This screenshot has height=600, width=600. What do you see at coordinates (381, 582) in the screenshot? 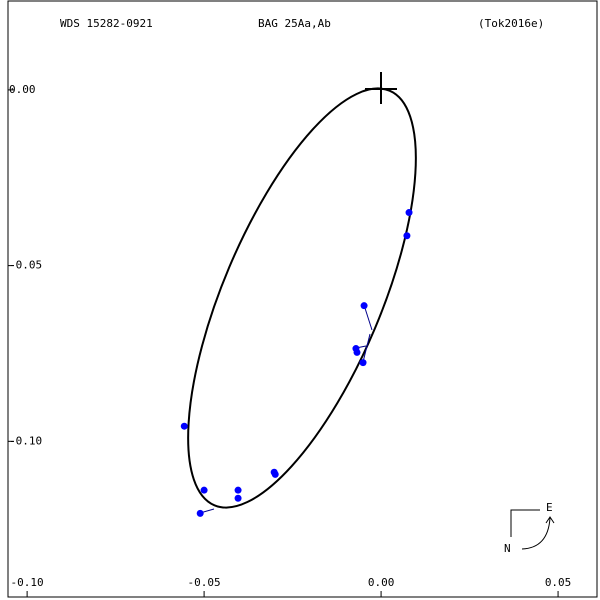
I see `x-tick-label: 0.00` at bounding box center [381, 582].